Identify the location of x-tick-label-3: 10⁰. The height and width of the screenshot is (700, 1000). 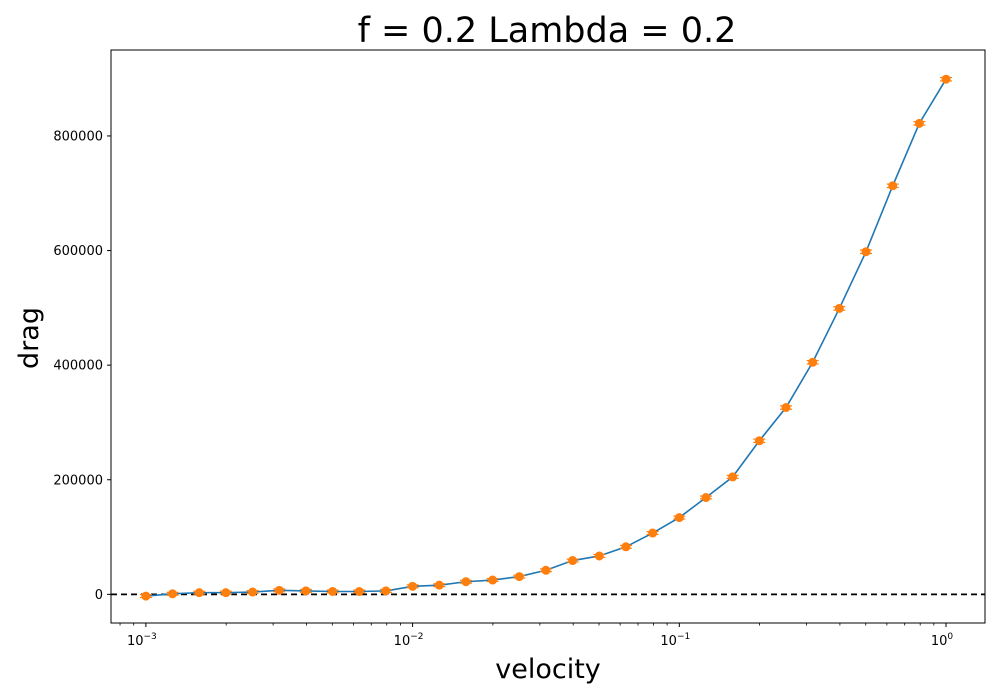
(942, 640).